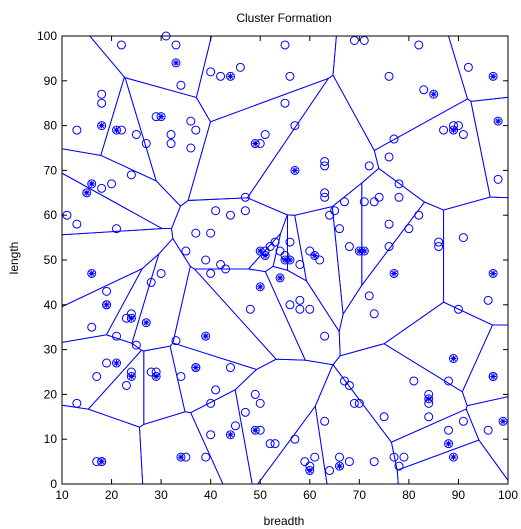 The height and width of the screenshot is (529, 521). What do you see at coordinates (211, 495) in the screenshot?
I see `x-tick-label: 40` at bounding box center [211, 495].